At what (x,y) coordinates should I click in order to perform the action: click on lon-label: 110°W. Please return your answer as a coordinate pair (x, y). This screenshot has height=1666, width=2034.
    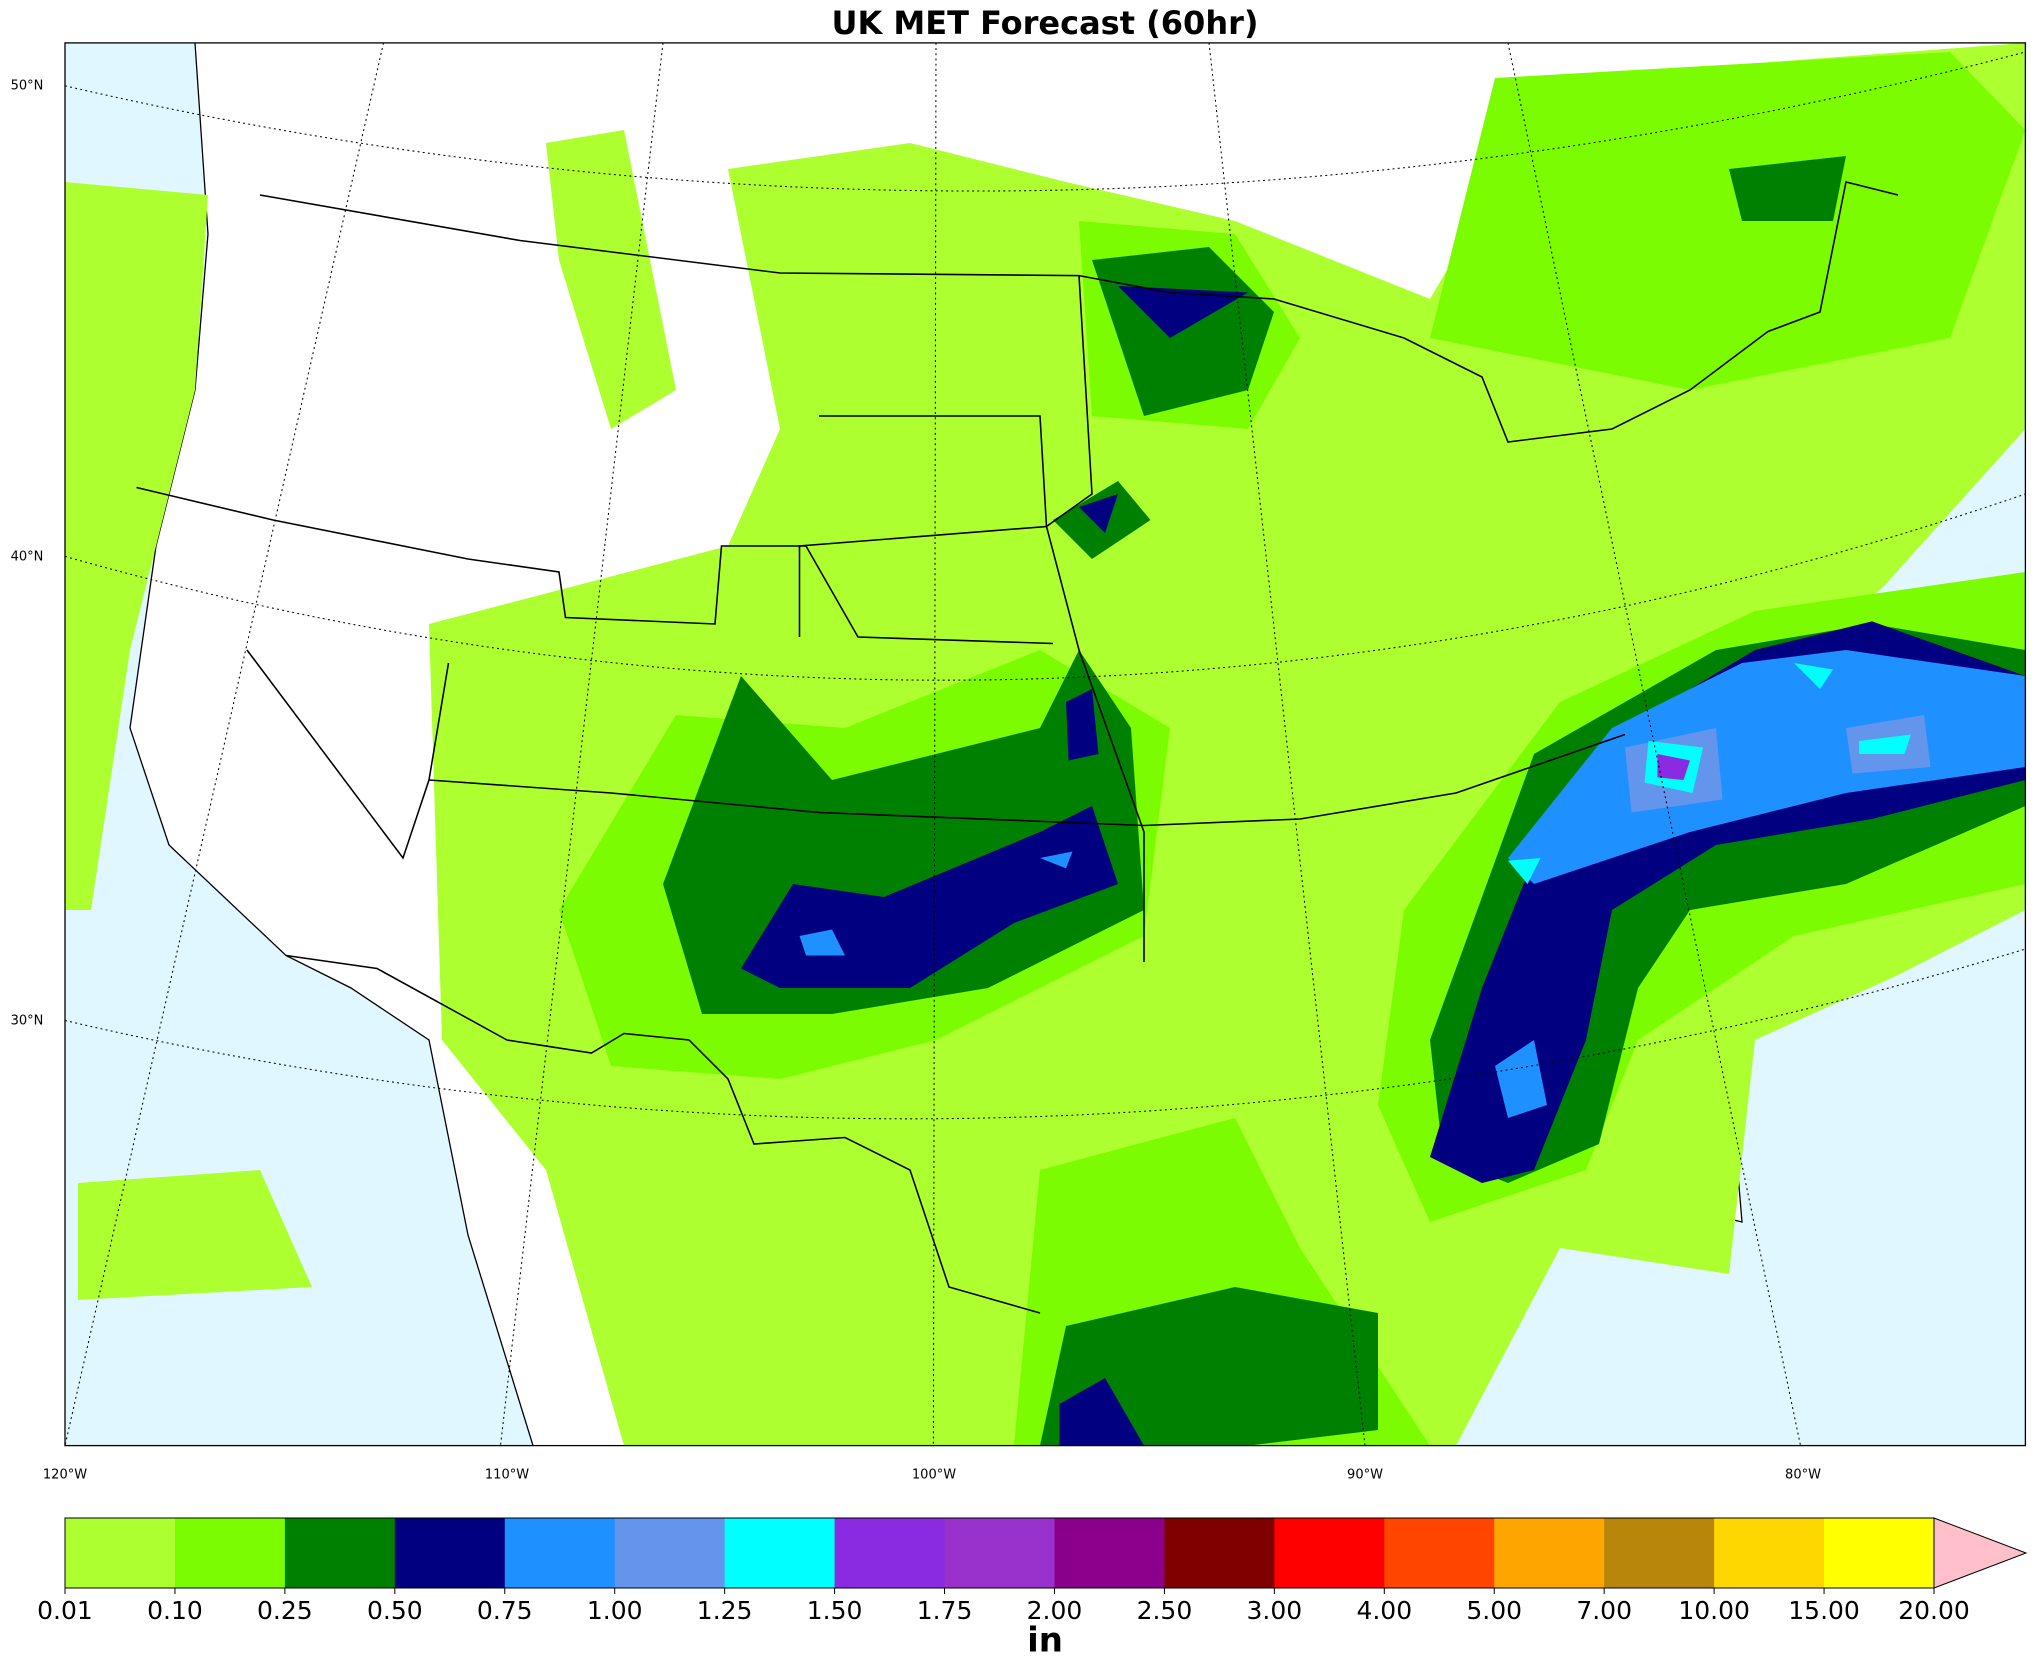
    Looking at the image, I should click on (507, 1475).